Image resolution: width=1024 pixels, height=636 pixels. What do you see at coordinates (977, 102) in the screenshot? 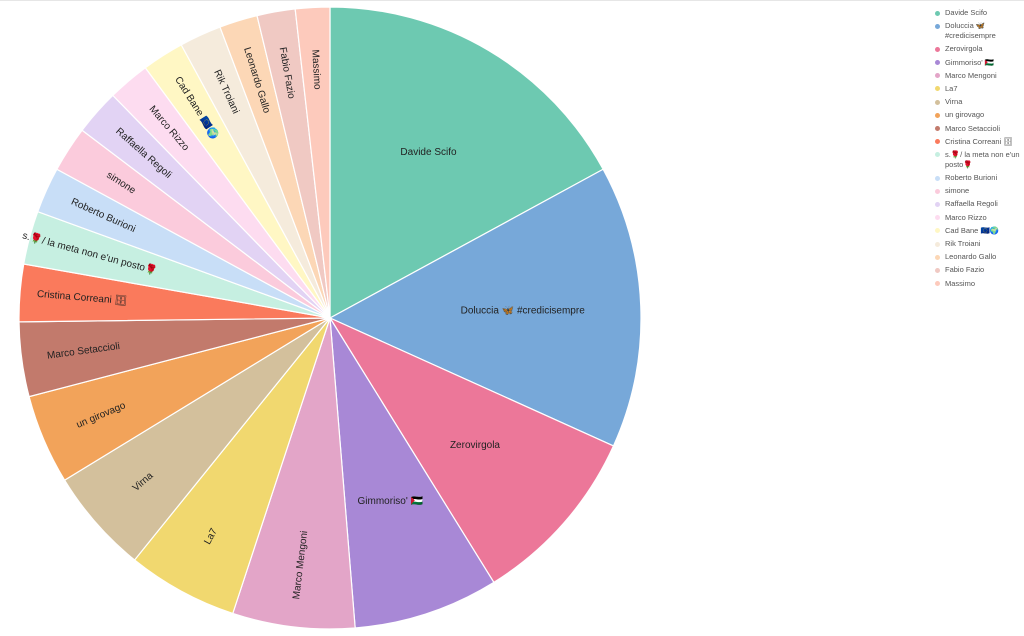
I see `legend-item: Virna` at bounding box center [977, 102].